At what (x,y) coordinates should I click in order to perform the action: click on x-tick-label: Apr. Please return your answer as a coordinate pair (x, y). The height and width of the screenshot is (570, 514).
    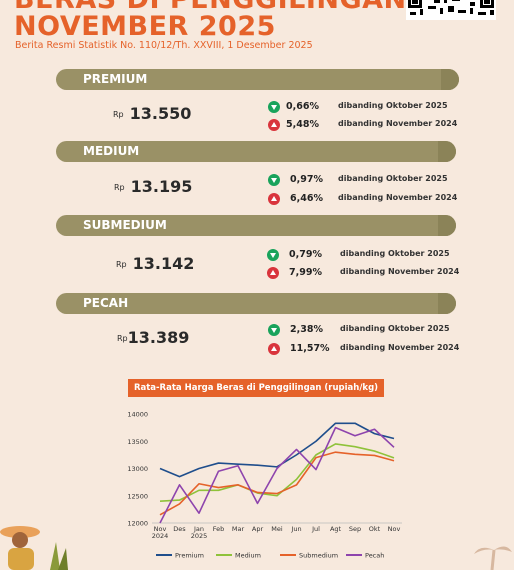
    Looking at the image, I should click on (258, 529).